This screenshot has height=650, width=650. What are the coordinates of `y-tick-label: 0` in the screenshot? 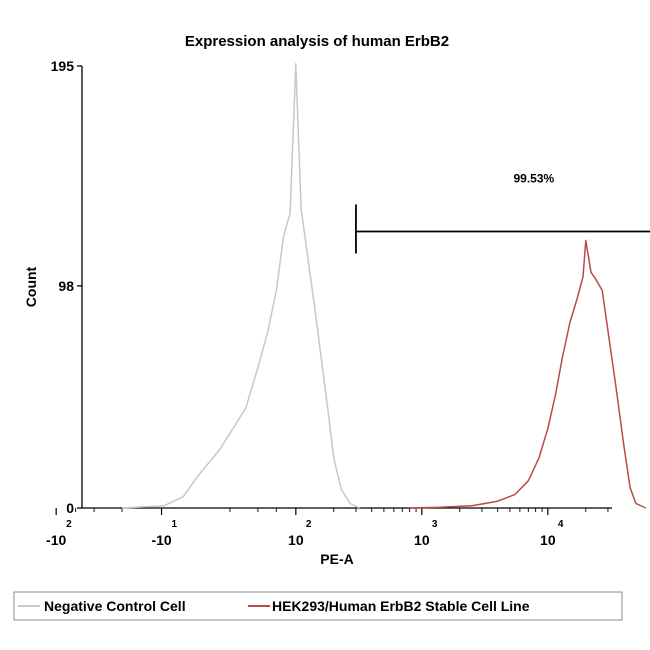 It's located at (70, 508).